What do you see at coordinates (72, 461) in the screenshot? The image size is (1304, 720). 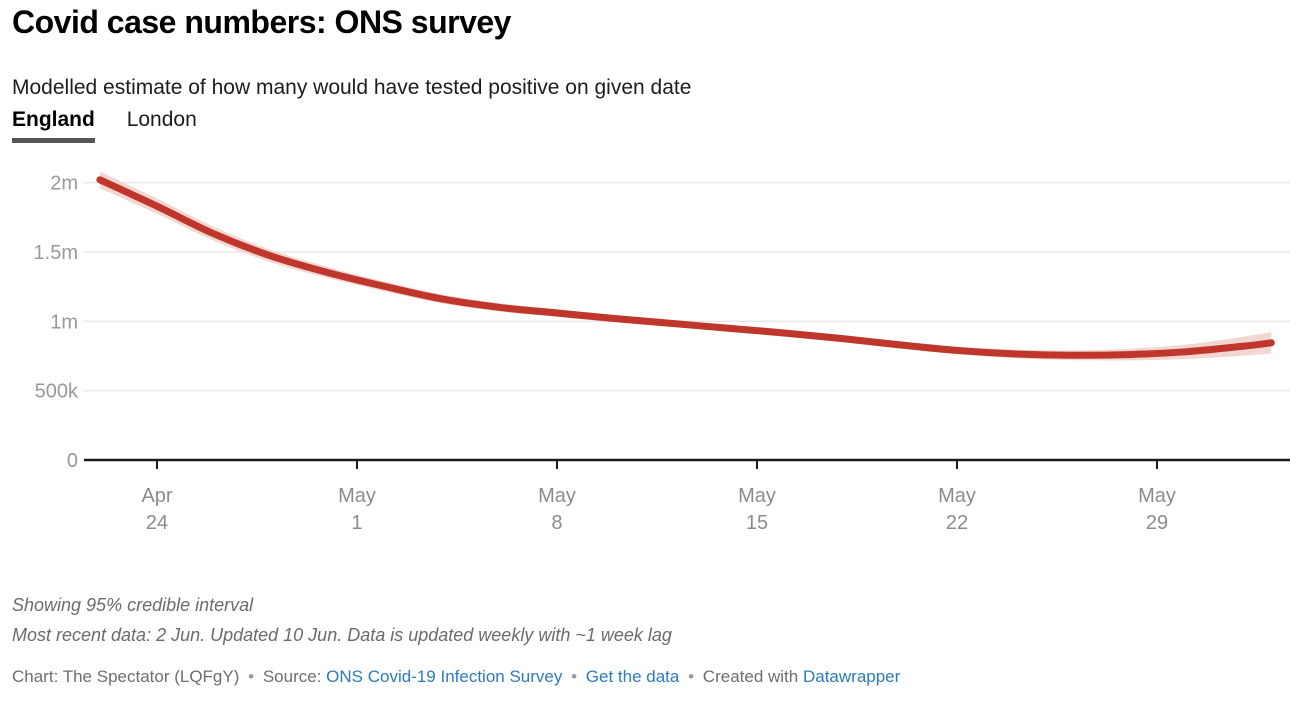 I see `y-axis-label: 0` at bounding box center [72, 461].